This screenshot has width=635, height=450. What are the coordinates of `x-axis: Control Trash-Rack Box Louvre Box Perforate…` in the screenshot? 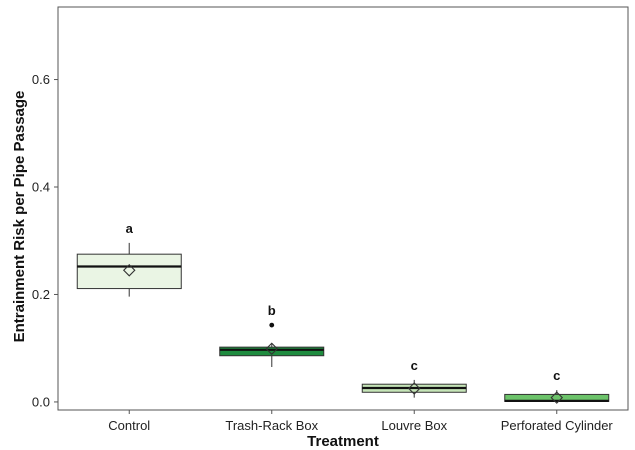 It's located at (360, 421).